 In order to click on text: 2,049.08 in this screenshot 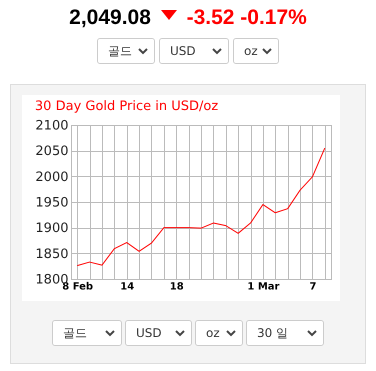, I will do `click(110, 17)`.